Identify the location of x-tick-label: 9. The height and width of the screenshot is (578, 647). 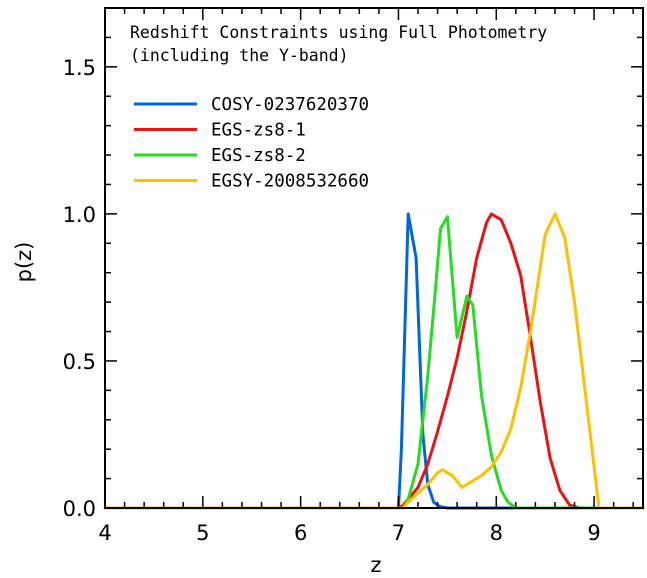
(593, 533).